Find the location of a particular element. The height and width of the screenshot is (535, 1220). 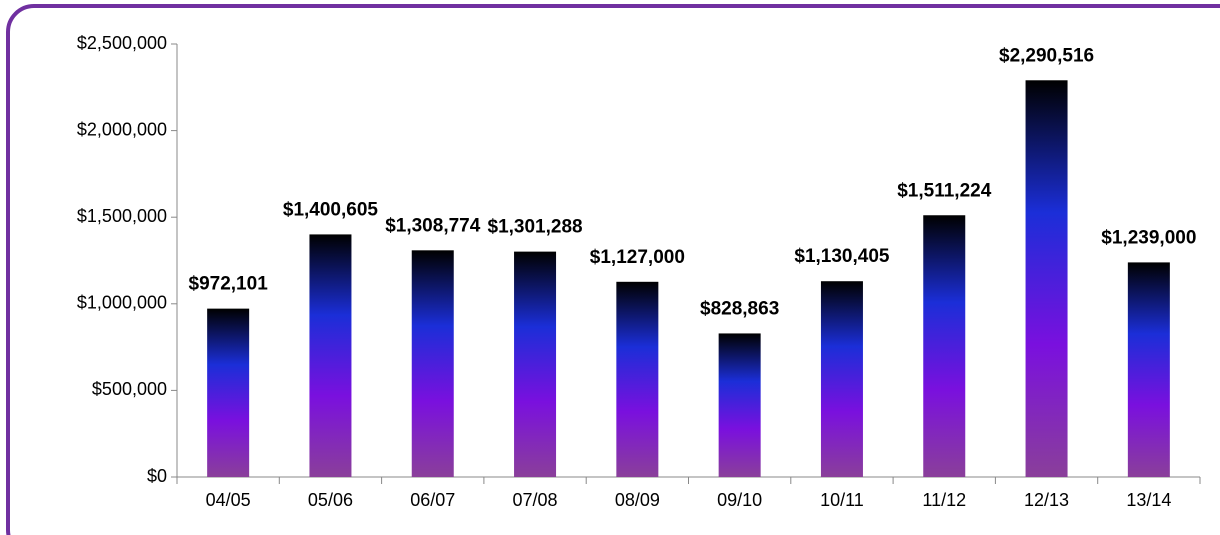

x-tick-label: 12/13 is located at coordinates (1046, 500).